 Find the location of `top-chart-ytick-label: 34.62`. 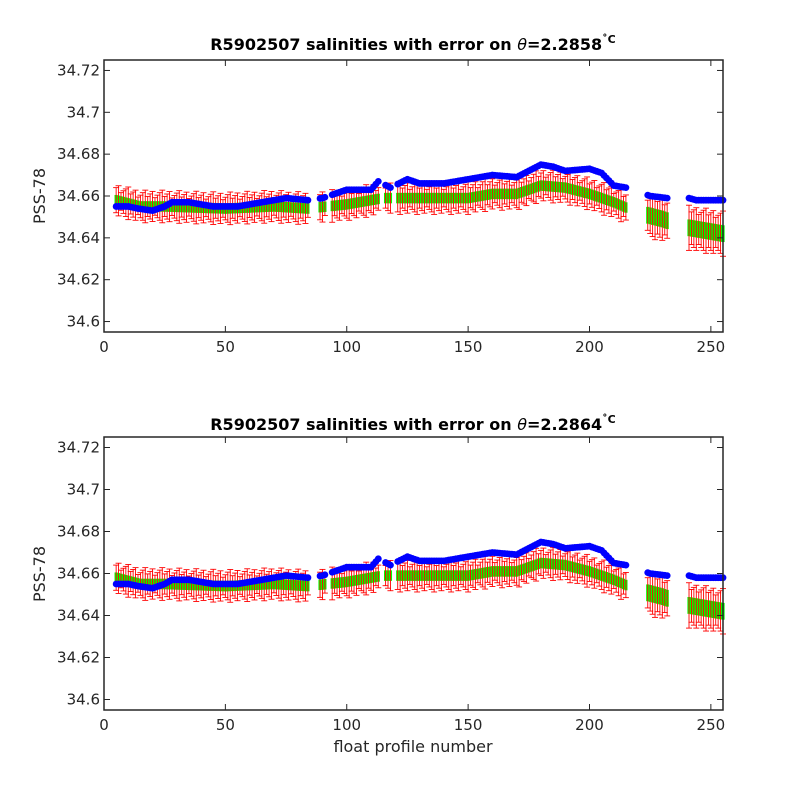

top-chart-ytick-label: 34.62 is located at coordinates (78, 280).